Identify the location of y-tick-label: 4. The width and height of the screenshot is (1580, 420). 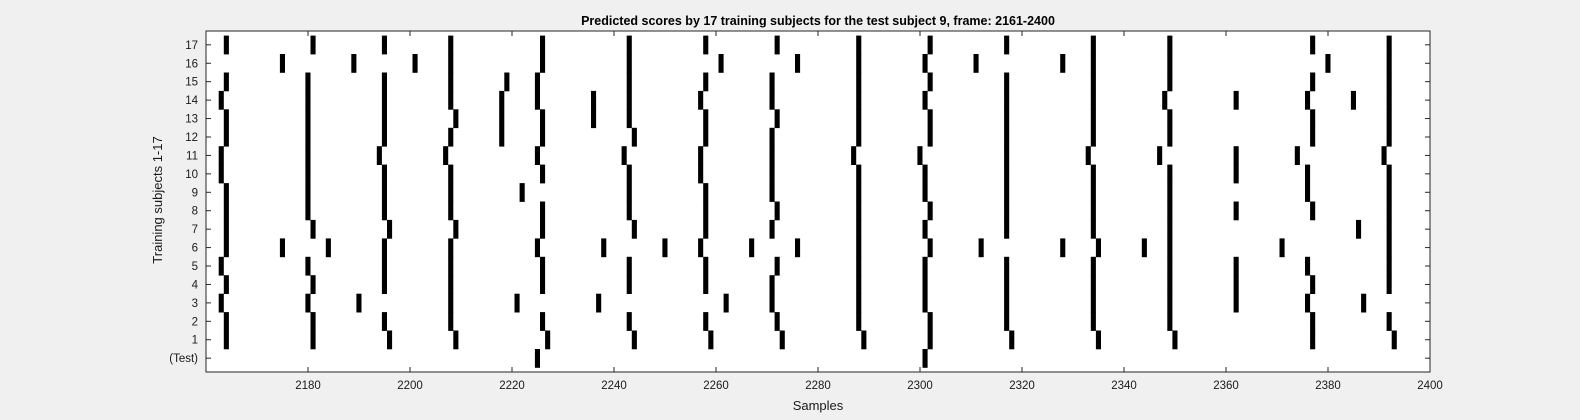
(195, 285).